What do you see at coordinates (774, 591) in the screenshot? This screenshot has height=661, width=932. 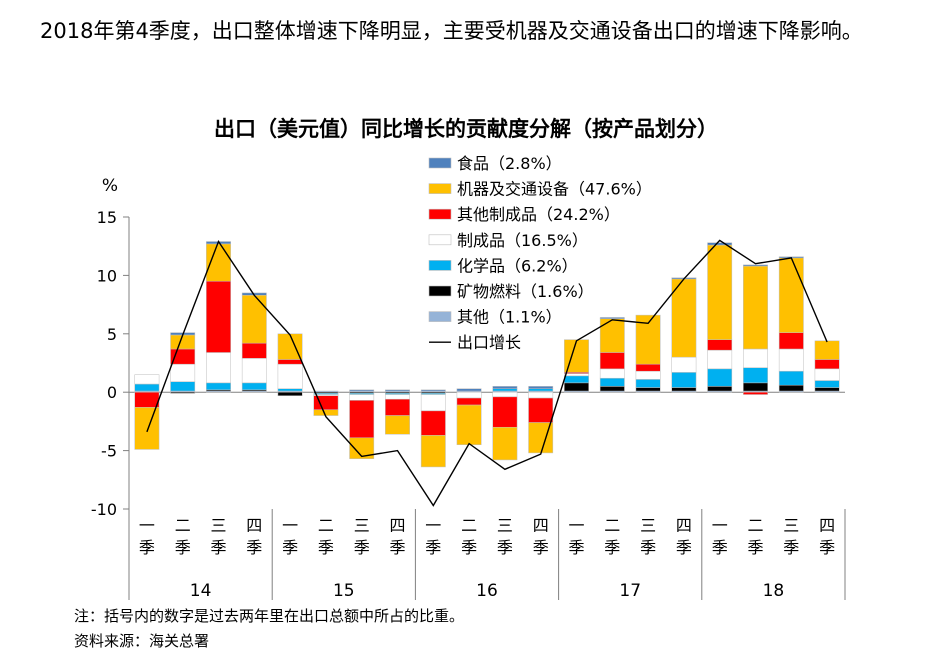 I see `year-label: 18` at bounding box center [774, 591].